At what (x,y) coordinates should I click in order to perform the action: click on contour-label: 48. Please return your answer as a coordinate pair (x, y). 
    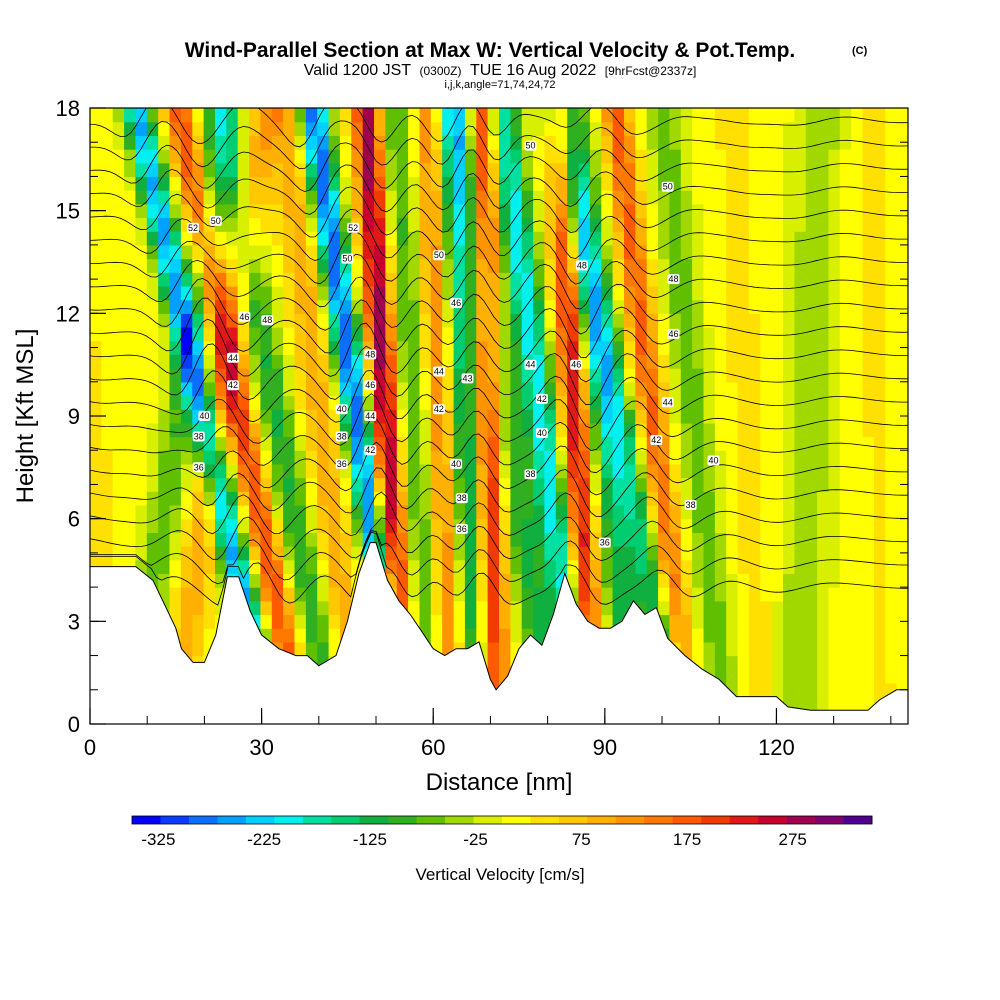
    Looking at the image, I should click on (673, 279).